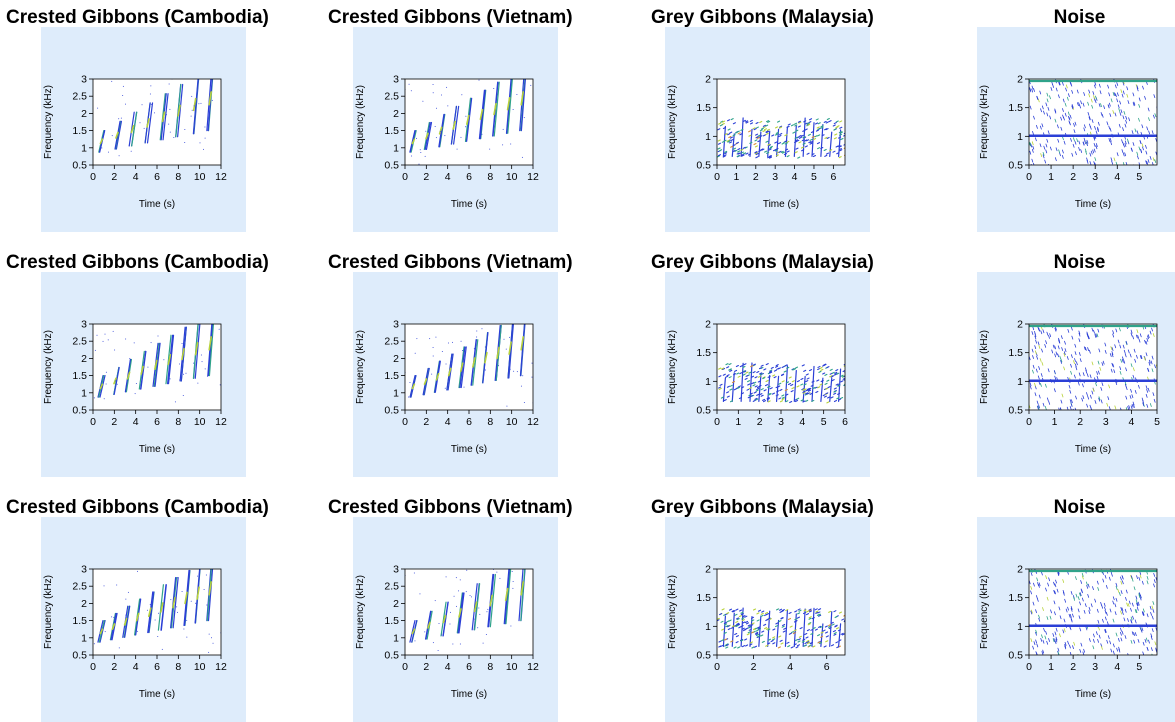 Image resolution: width=1175 pixels, height=722 pixels. I want to click on chart-title: Noise, so click(1079, 262).